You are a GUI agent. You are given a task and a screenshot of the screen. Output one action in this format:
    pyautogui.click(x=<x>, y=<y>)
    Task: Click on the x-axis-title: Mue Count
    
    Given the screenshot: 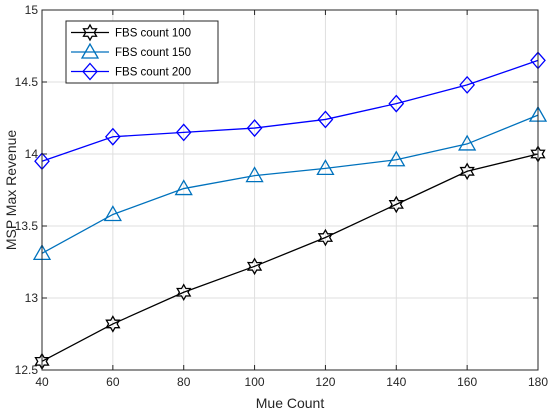 What is the action you would take?
    pyautogui.click(x=290, y=403)
    